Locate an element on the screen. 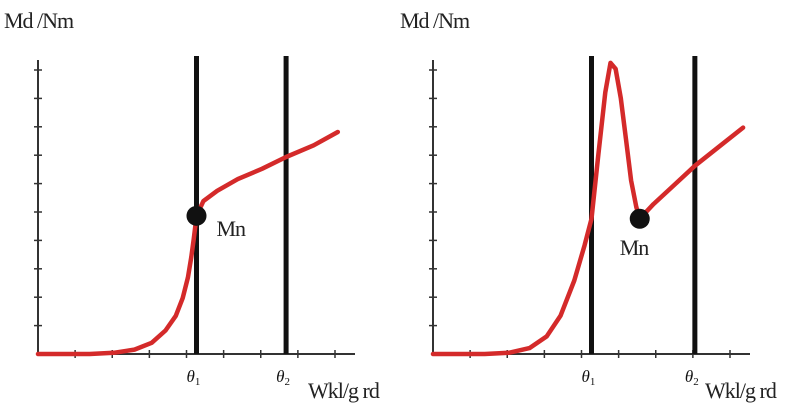 This screenshot has width=800, height=418. x-ticks is located at coordinates (600, 354).